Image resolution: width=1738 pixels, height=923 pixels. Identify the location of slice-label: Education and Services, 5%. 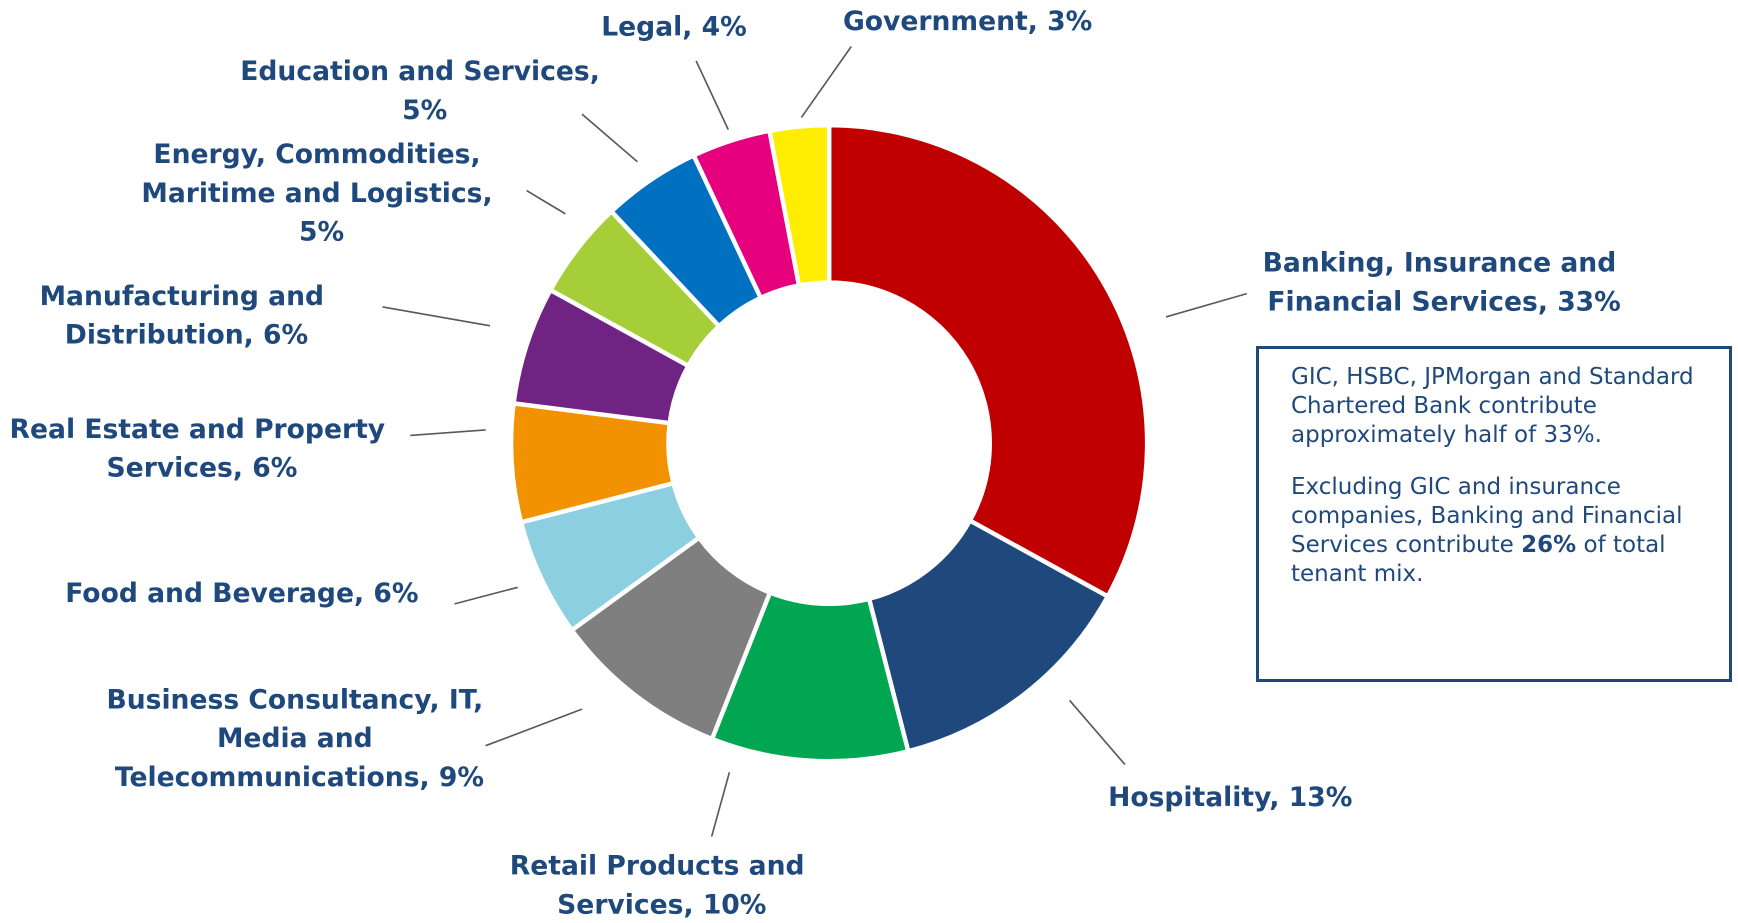
(424, 91).